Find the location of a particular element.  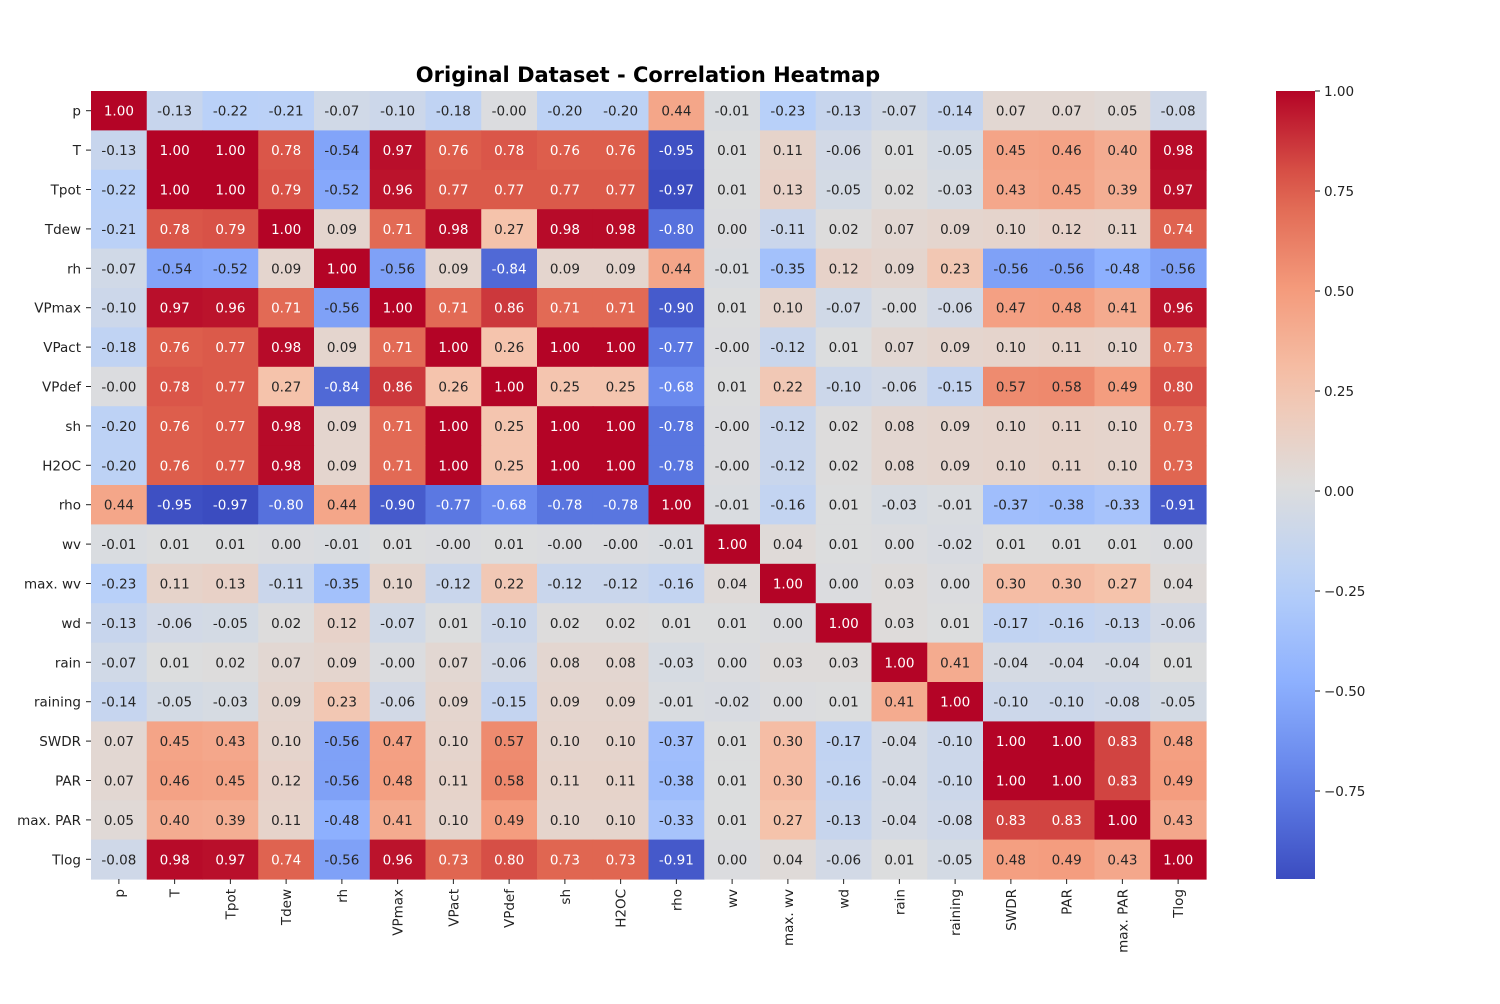

cell-annotation: -0.04 is located at coordinates (1066, 663).